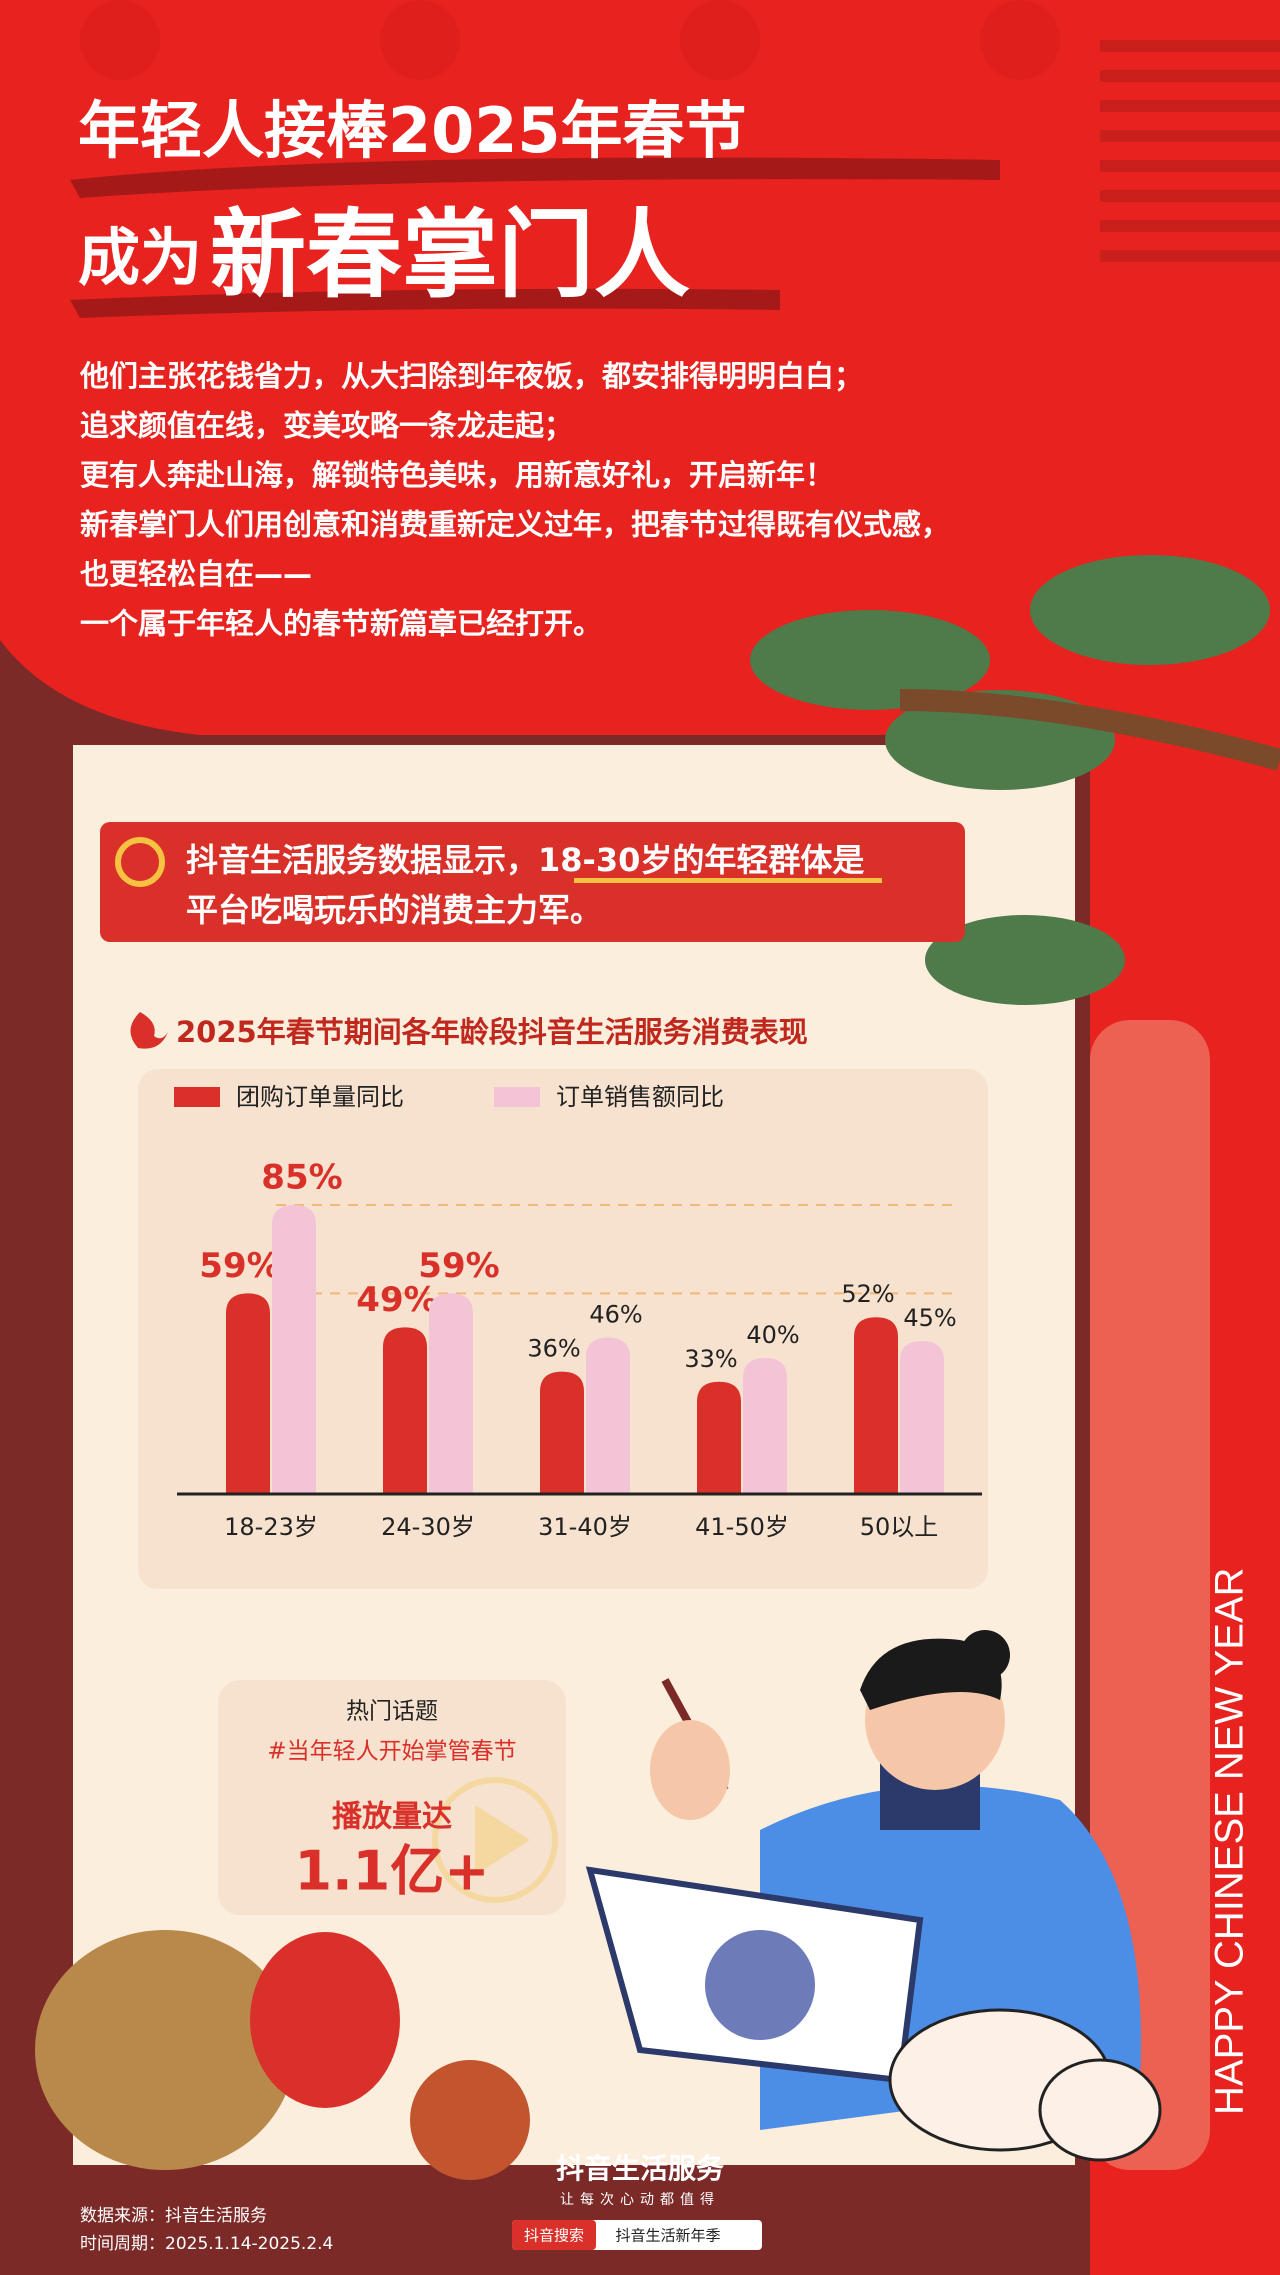 The height and width of the screenshot is (2275, 1280). Describe the element at coordinates (502, 1840) in the screenshot. I see `play-icon` at that location.